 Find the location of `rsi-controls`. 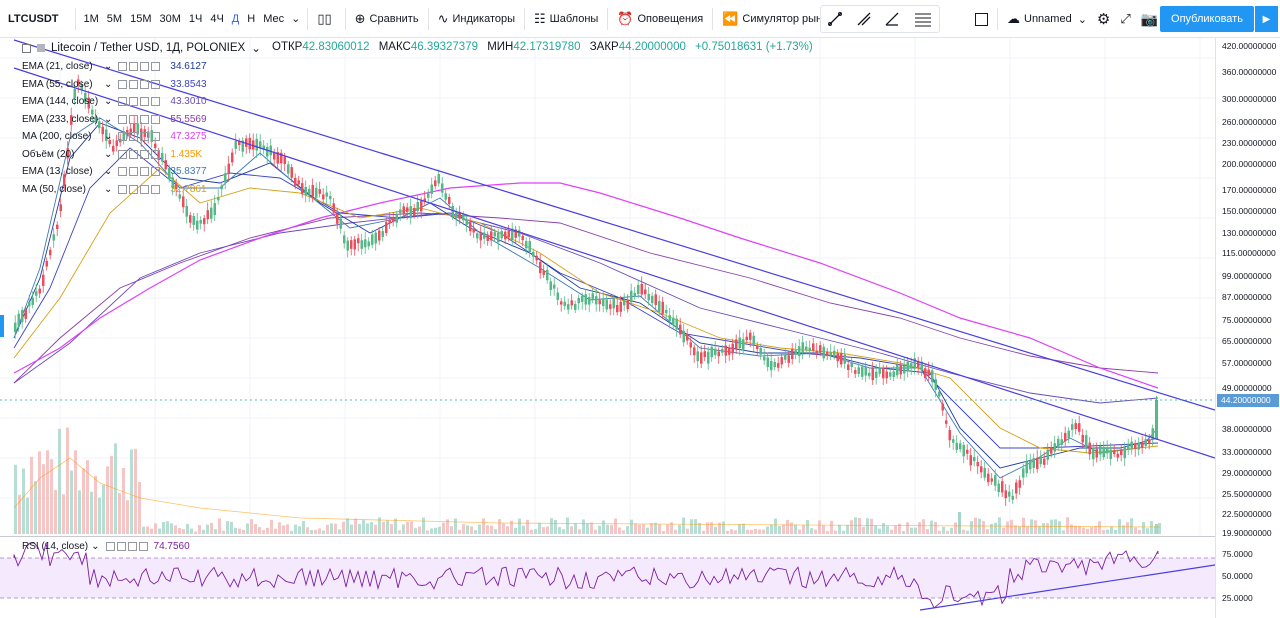

rsi-controls is located at coordinates (126, 546).